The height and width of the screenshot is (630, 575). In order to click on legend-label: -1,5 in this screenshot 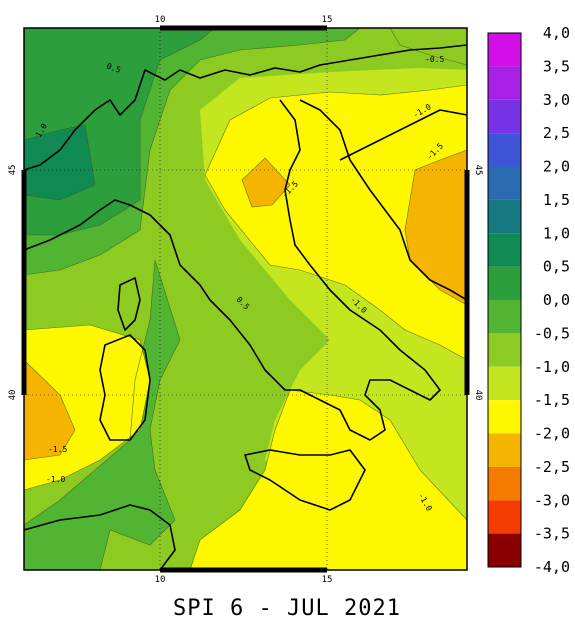, I will do `click(552, 400)`.